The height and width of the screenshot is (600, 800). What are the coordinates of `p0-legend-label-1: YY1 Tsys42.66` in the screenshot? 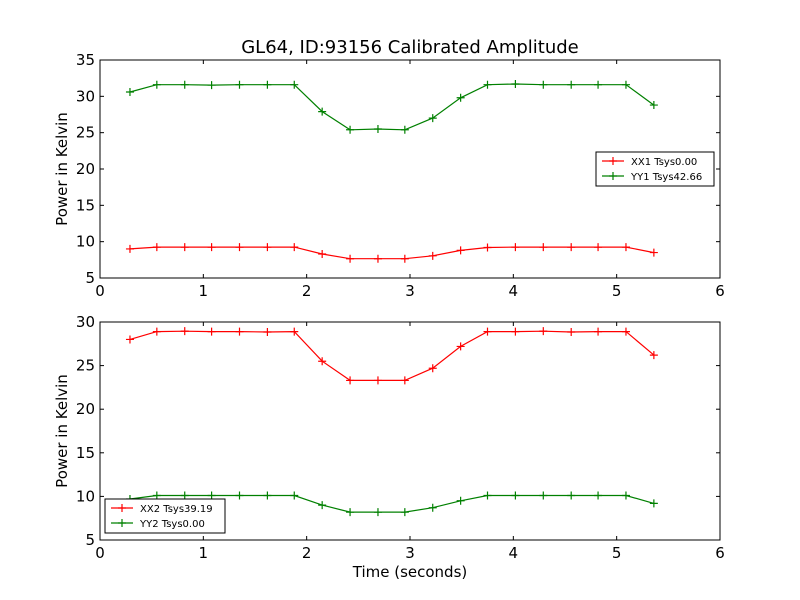 It's located at (666, 177).